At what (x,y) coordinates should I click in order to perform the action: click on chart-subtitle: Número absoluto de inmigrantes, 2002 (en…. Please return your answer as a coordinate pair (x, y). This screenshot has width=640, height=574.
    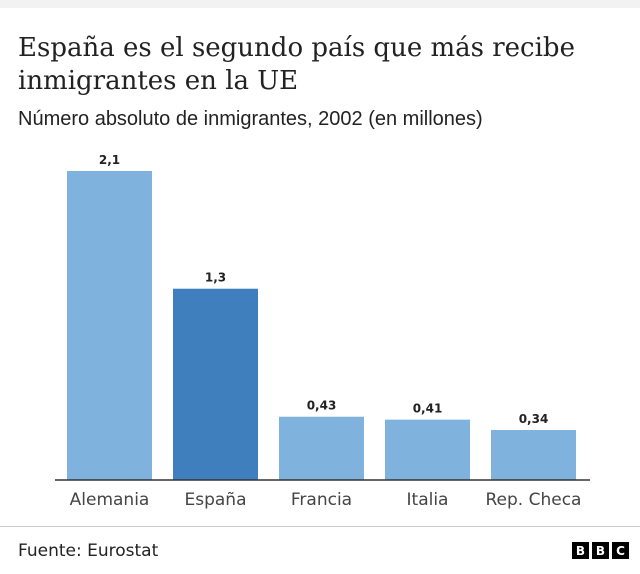
    Looking at the image, I should click on (250, 119).